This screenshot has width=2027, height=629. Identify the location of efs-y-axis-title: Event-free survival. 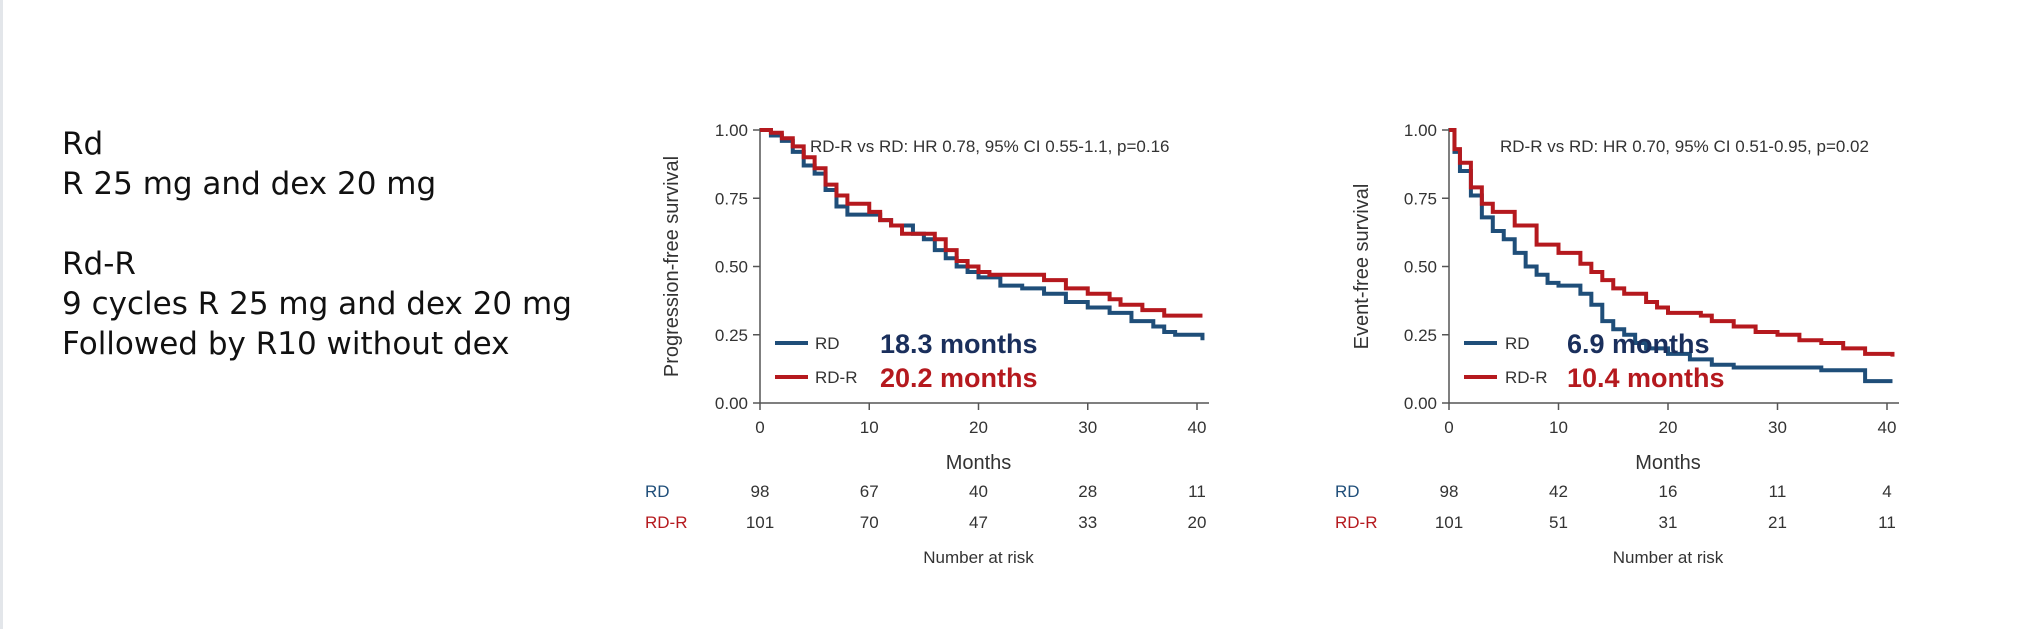
(1362, 267).